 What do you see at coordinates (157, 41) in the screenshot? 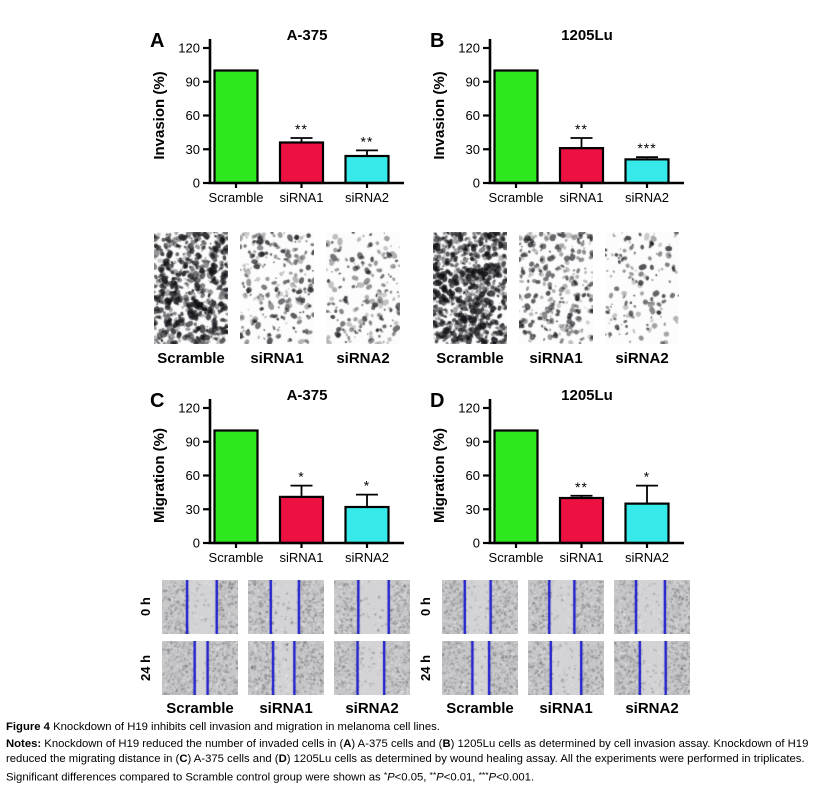
I see `panel-letter-A: A` at bounding box center [157, 41].